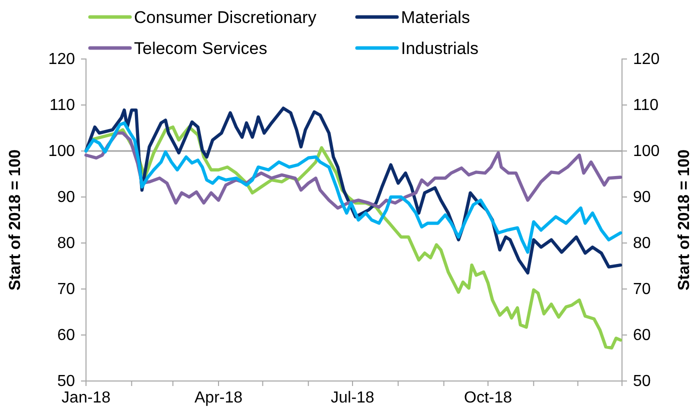 Image resolution: width=697 pixels, height=413 pixels. I want to click on x-tick-label: Oct-18, so click(488, 397).